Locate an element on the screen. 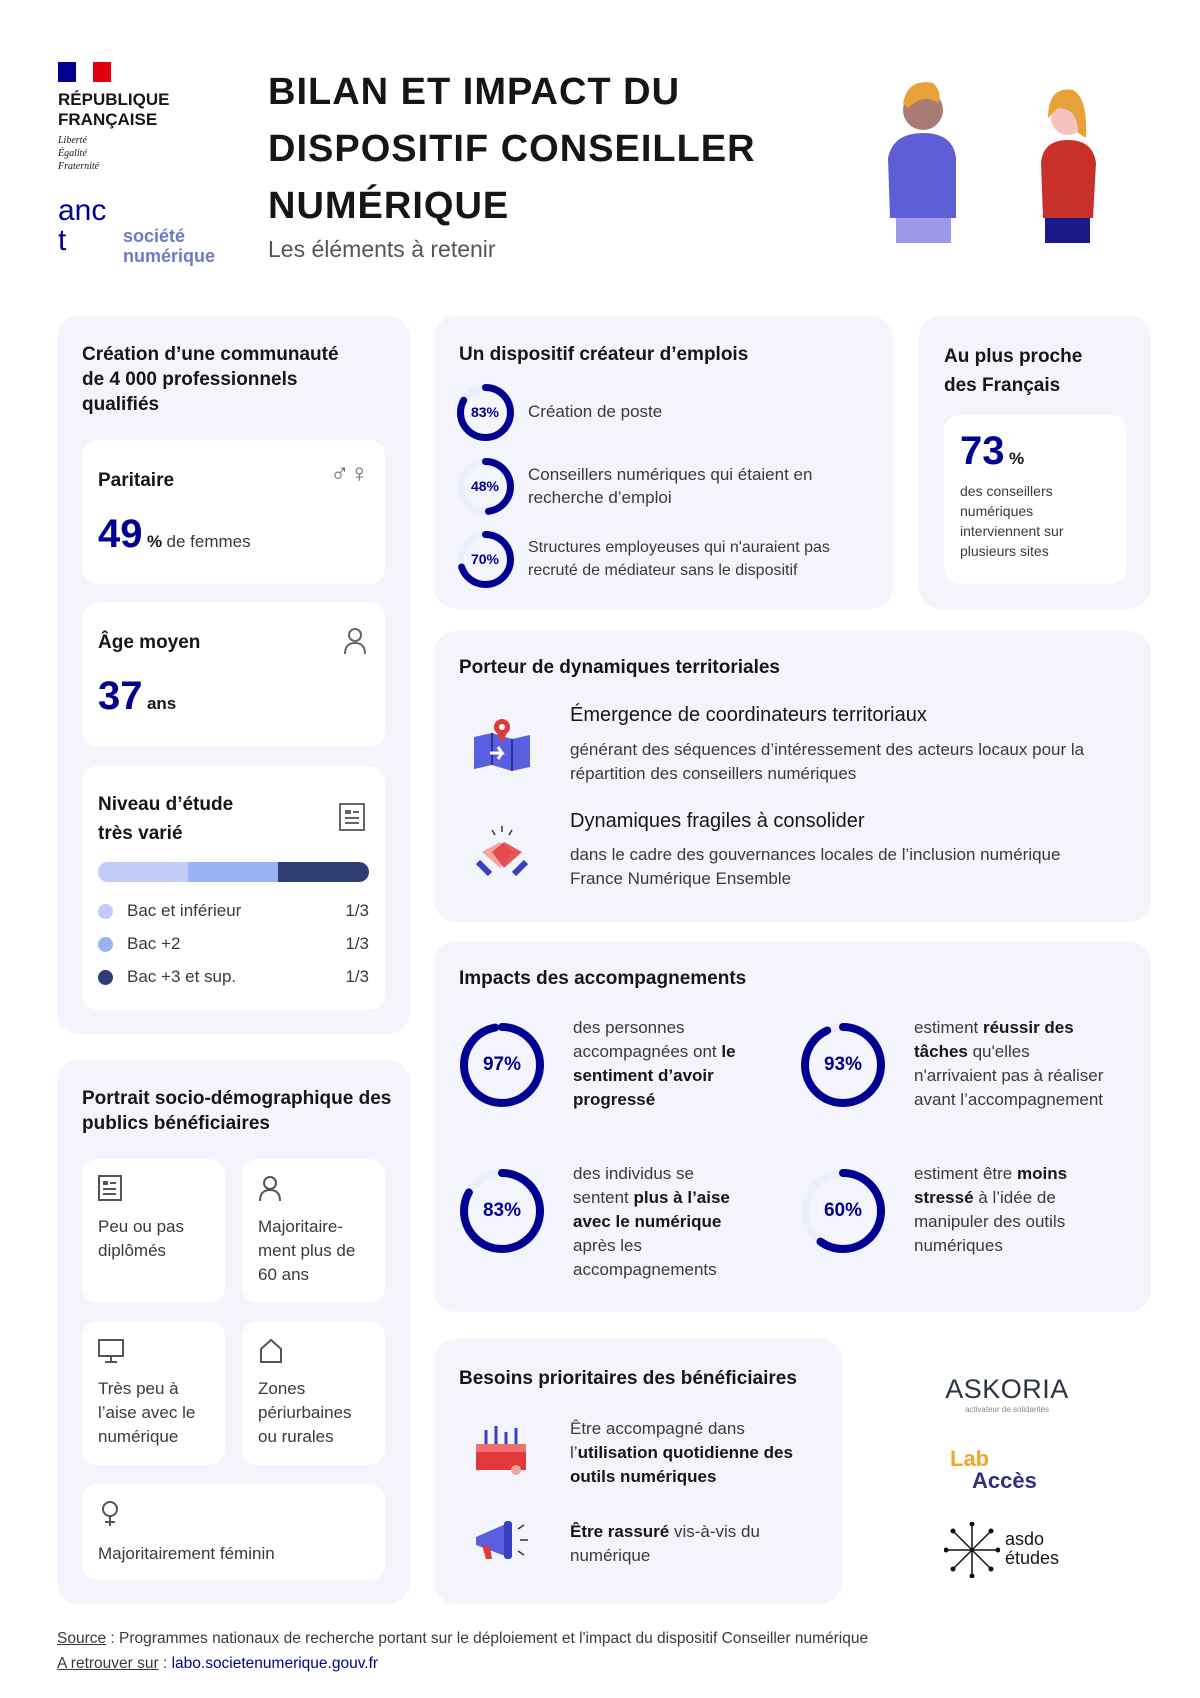 This screenshot has height=1698, width=1200. portrait-tile-text: Peu ou pas diplômés is located at coordinates (141, 1238).